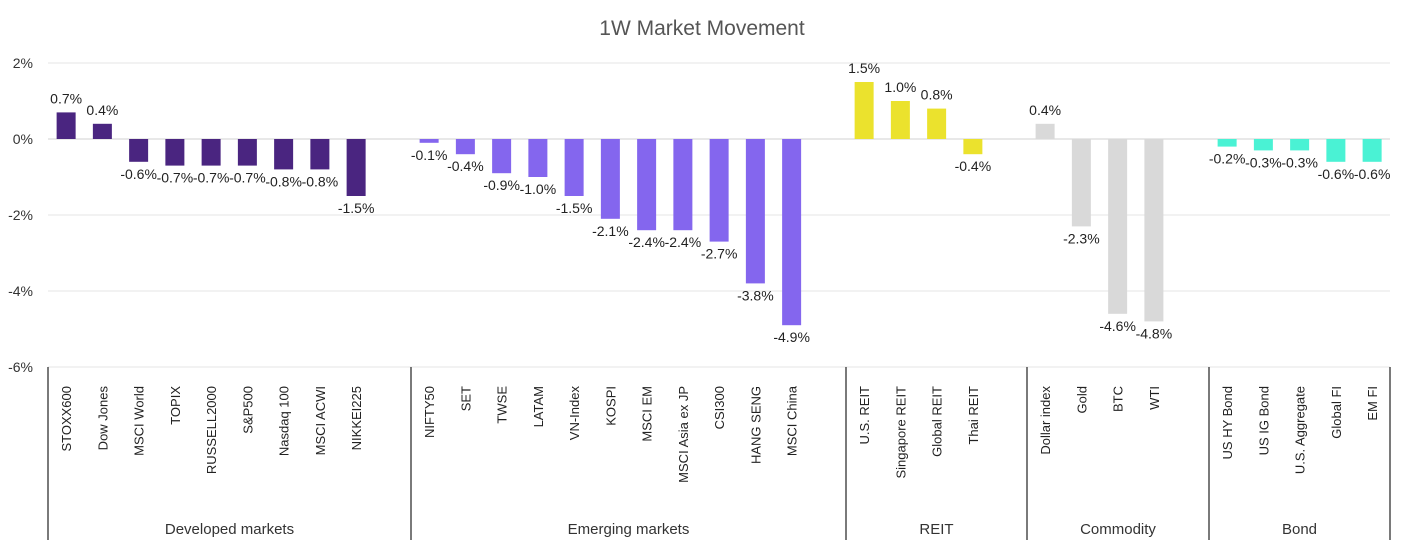 The width and height of the screenshot is (1402, 543). Describe the element at coordinates (574, 413) in the screenshot. I see `category-label: VN-Index` at that location.